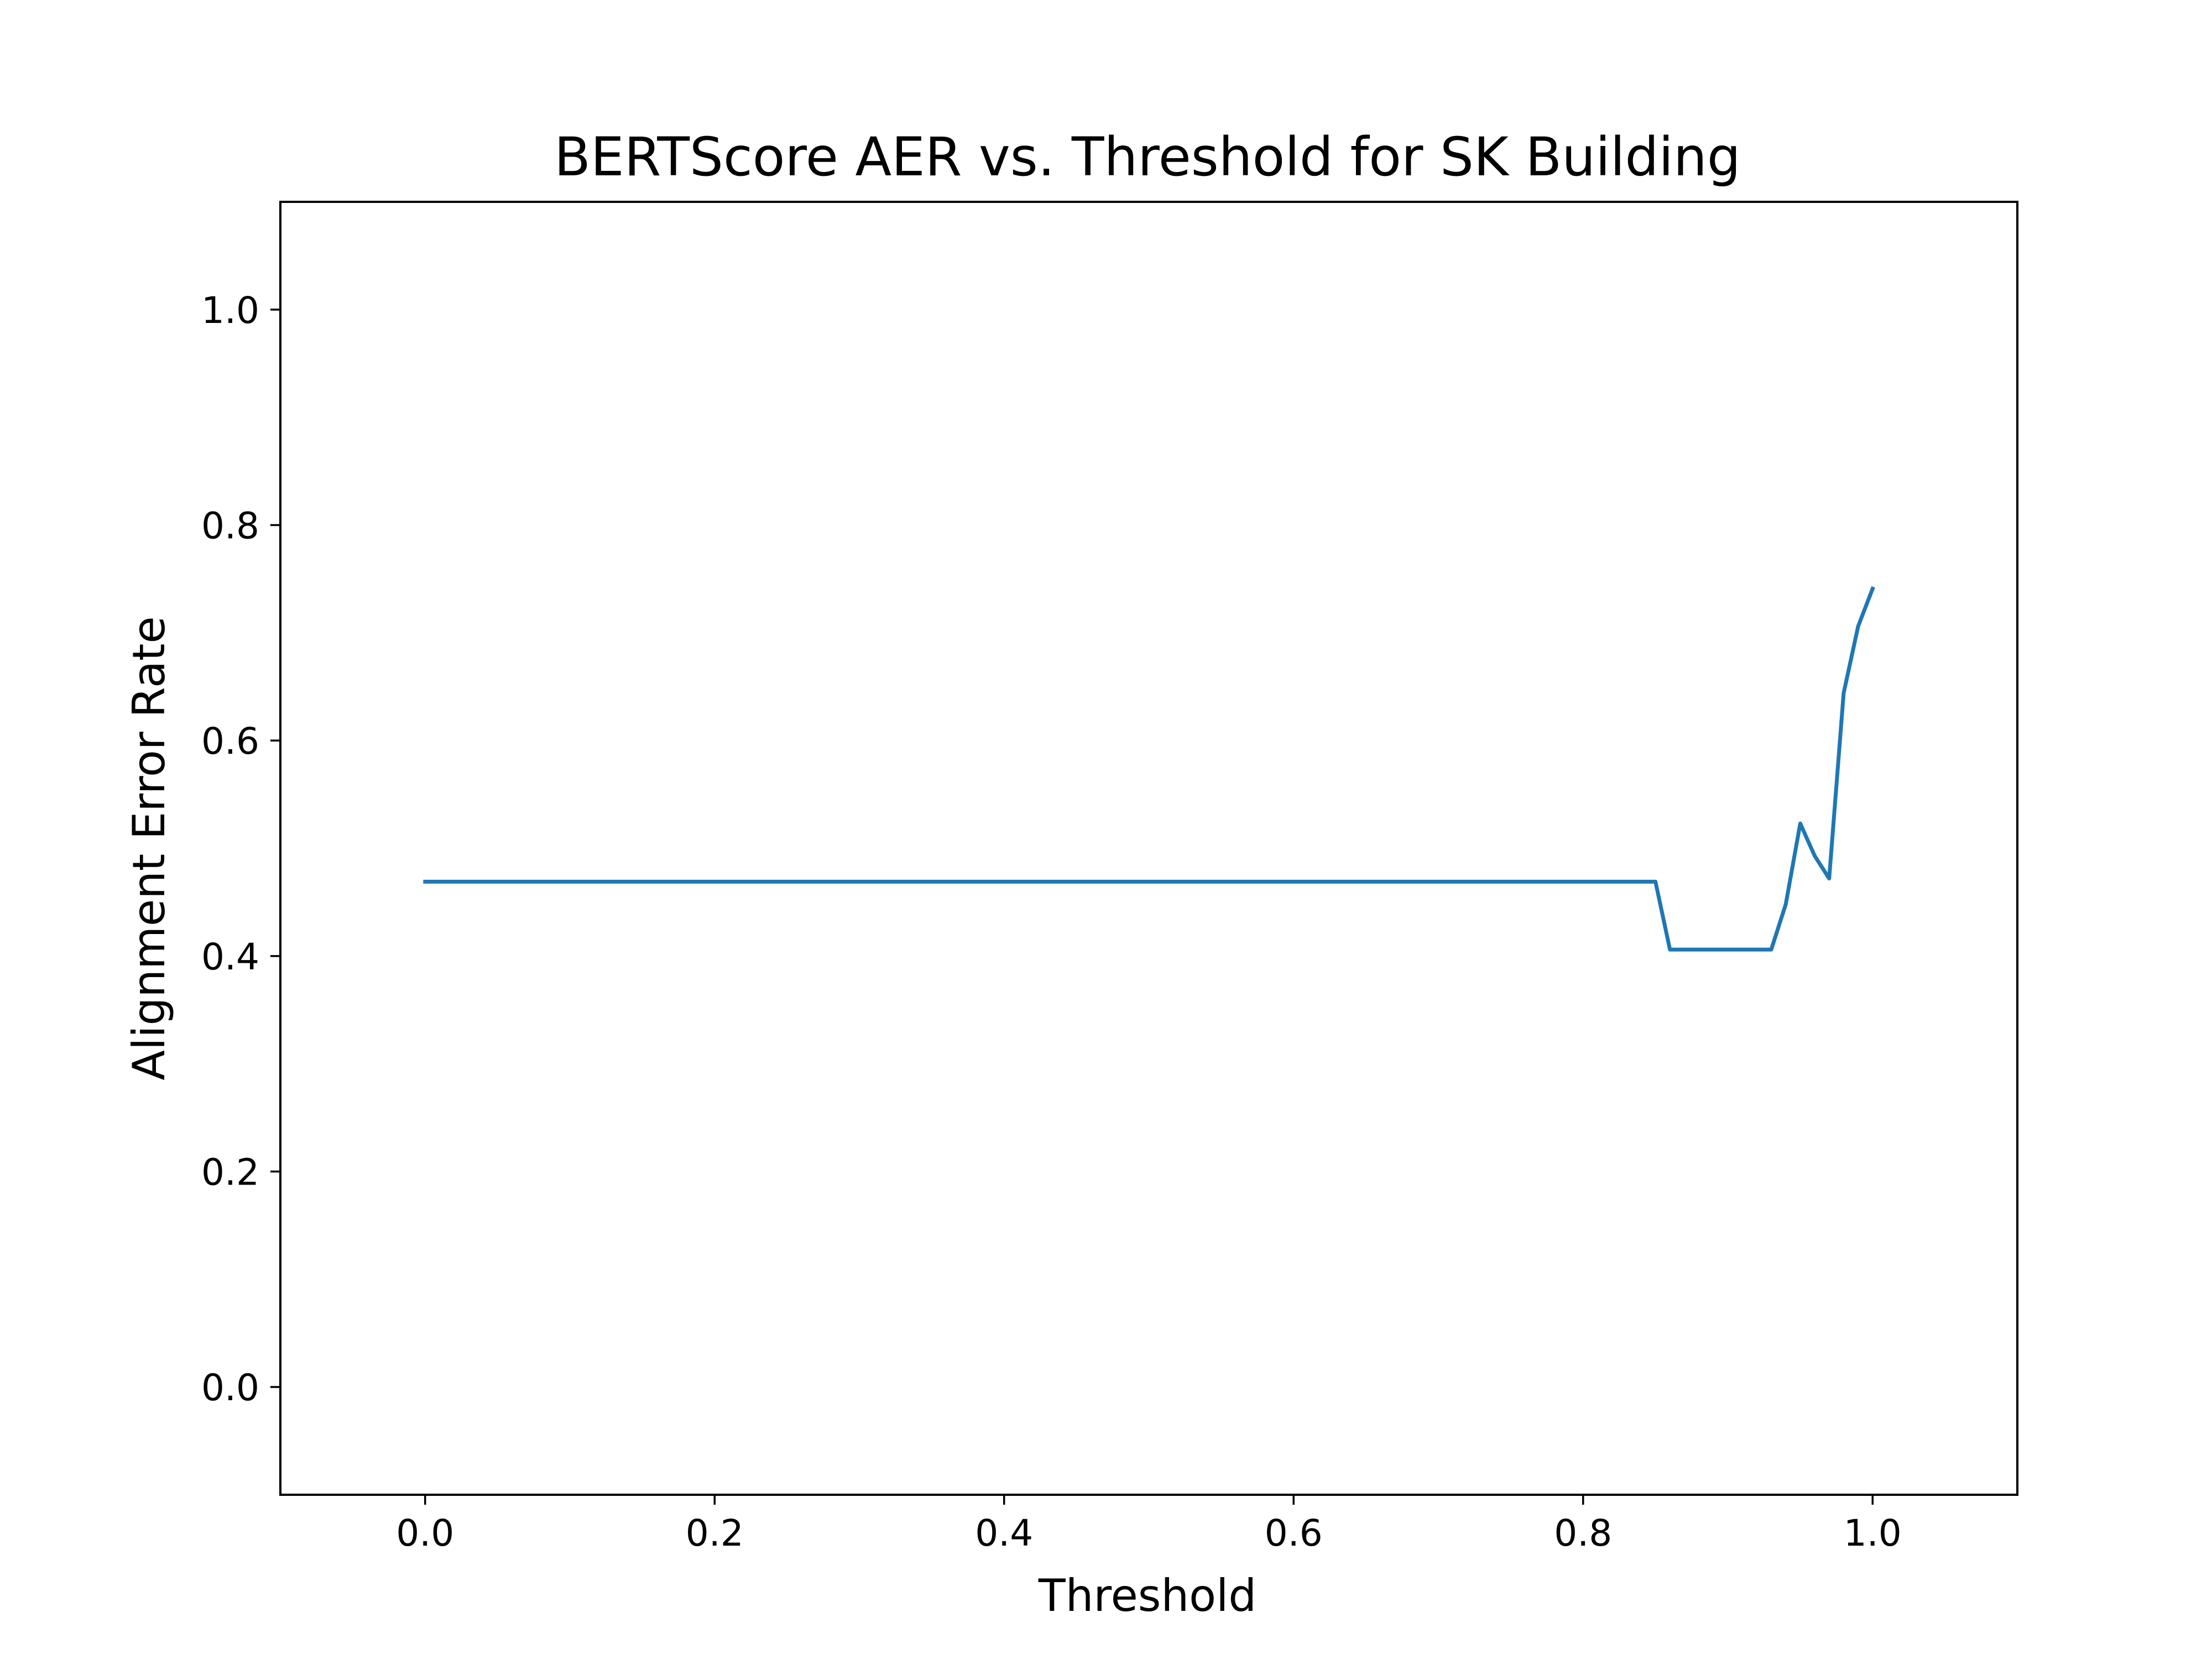  I want to click on x-tick-label: 0.2, so click(715, 1533).